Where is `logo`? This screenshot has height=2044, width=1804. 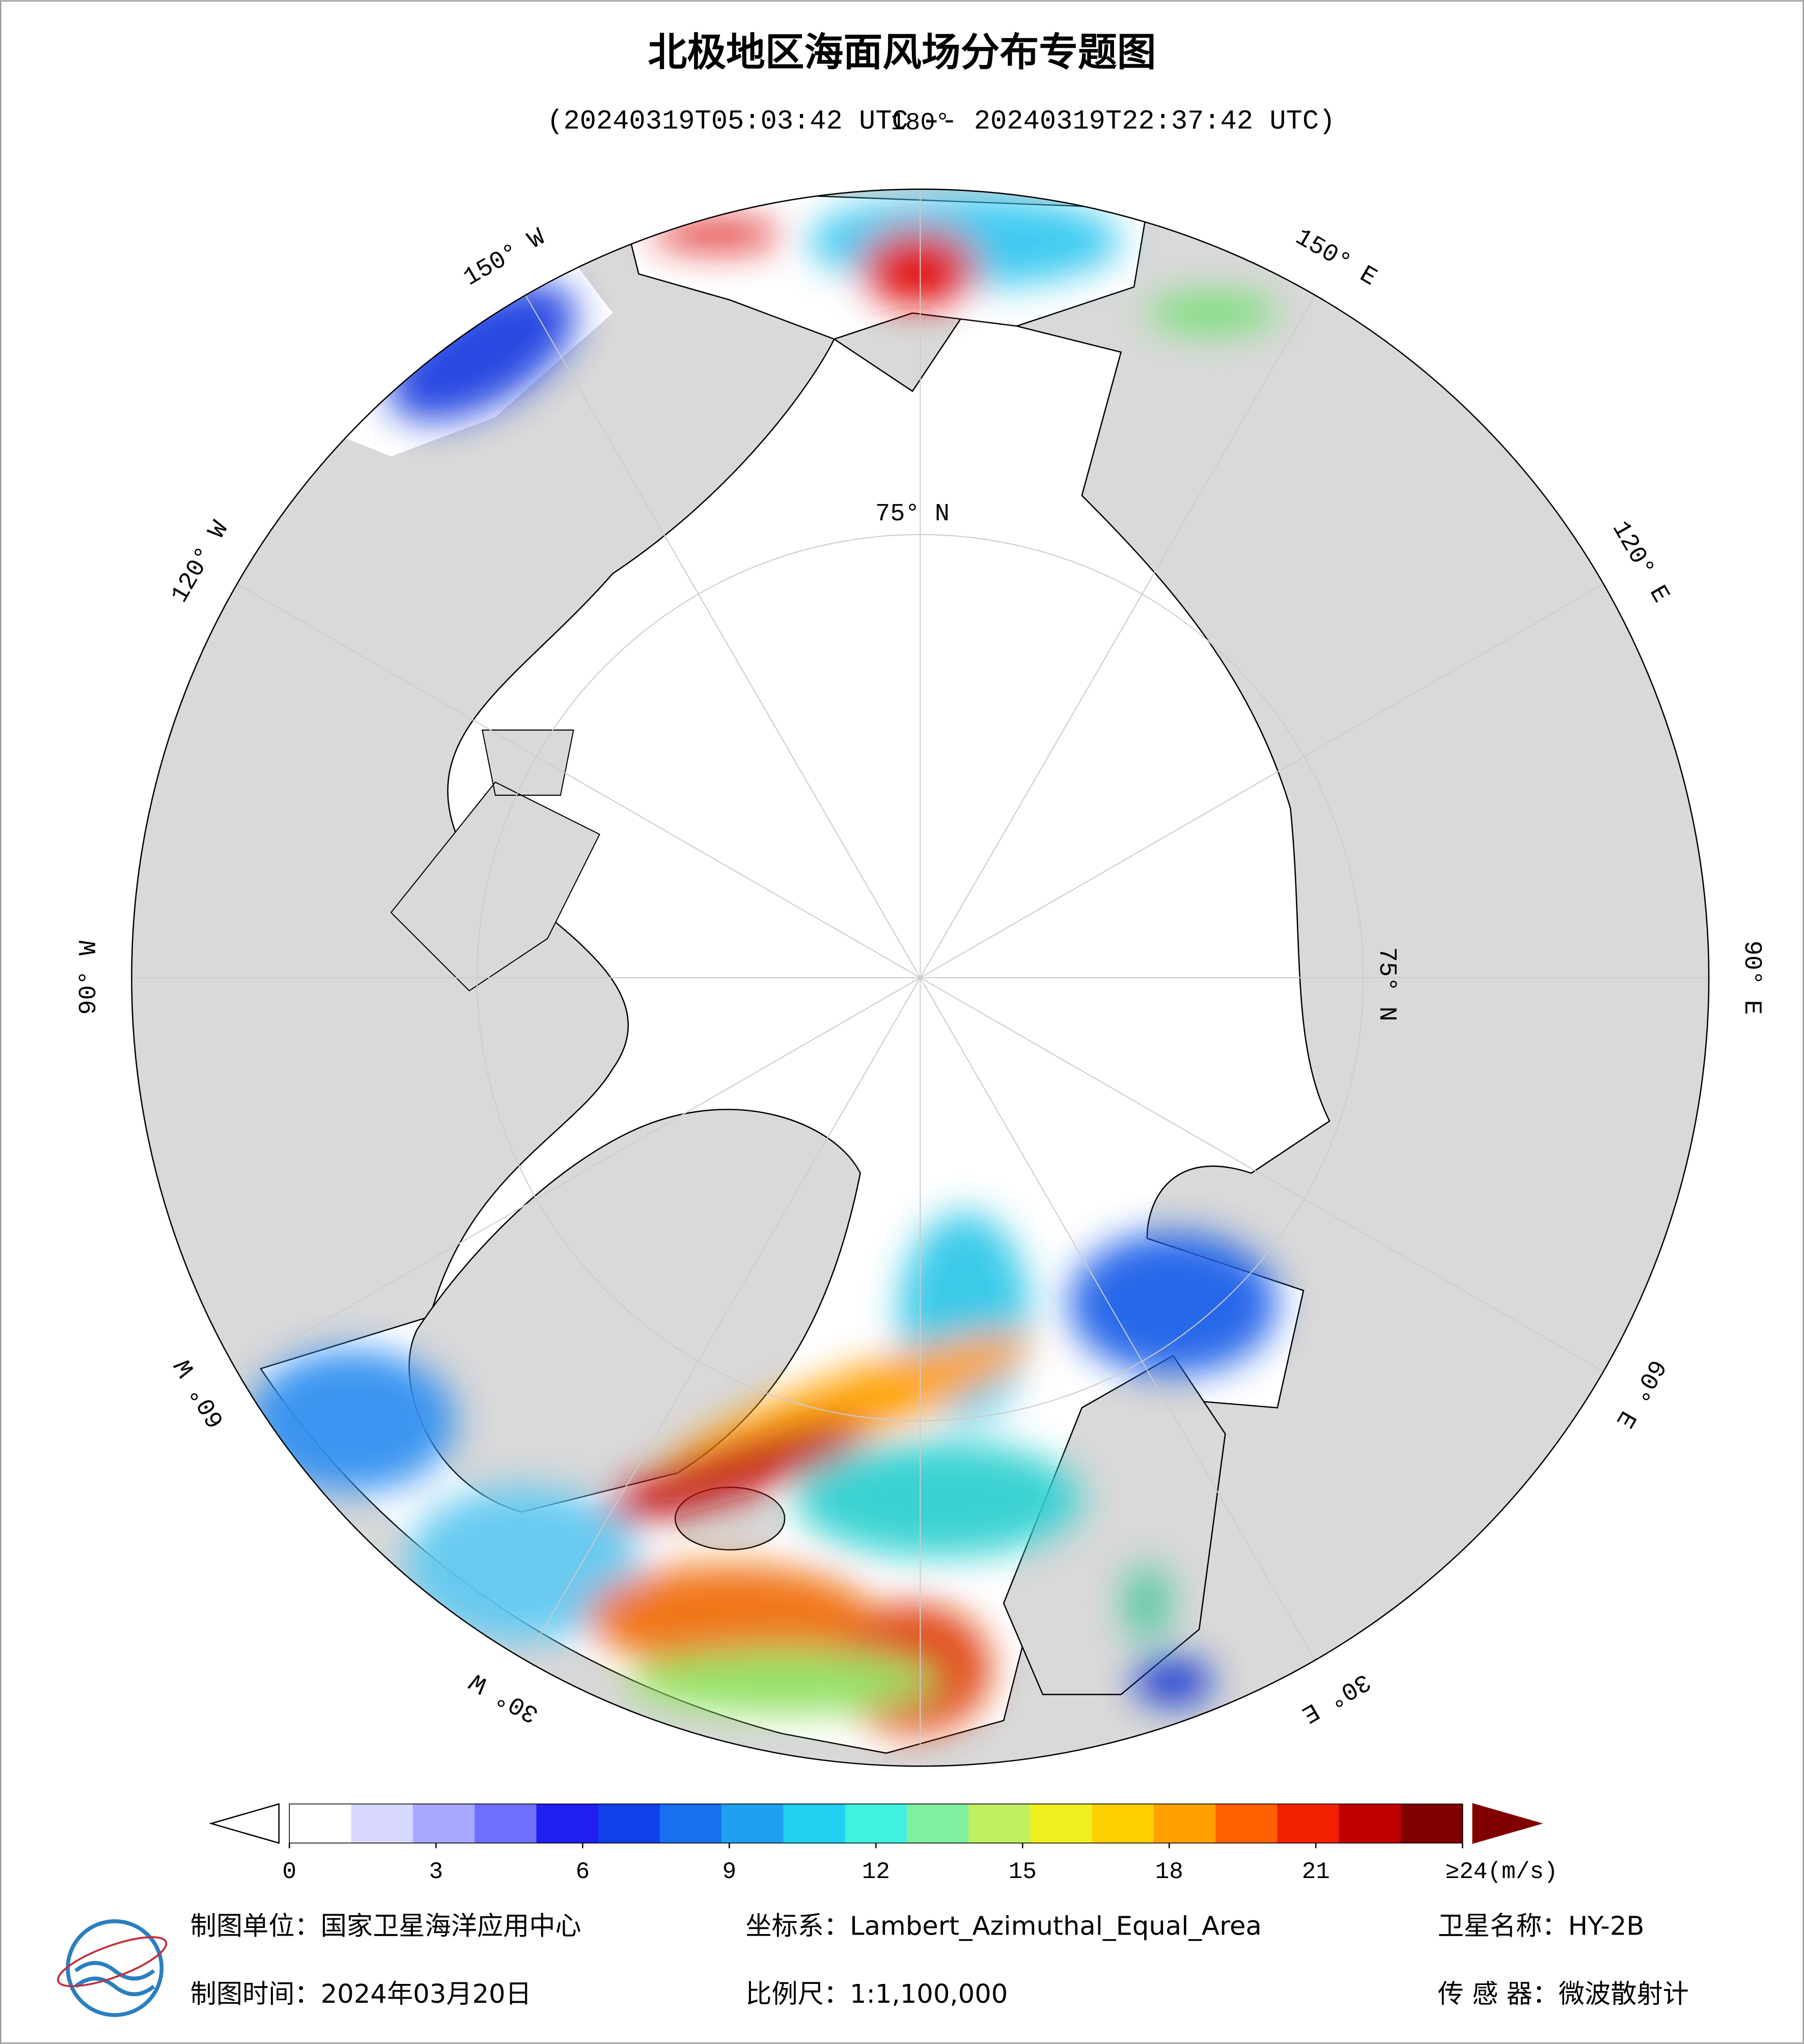
logo is located at coordinates (112, 1968).